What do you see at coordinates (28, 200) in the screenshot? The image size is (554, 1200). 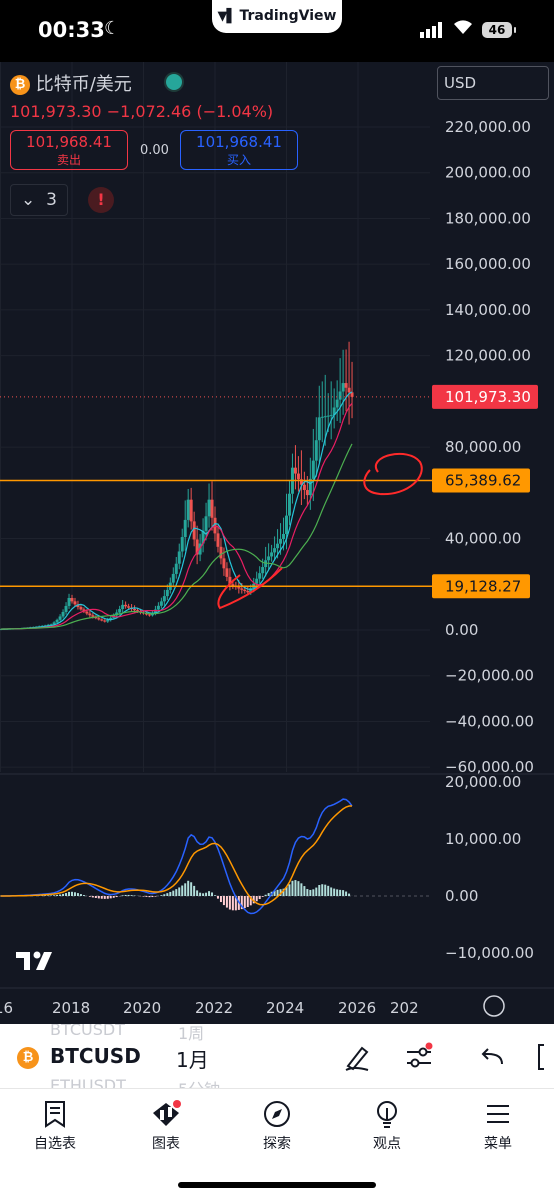 I see `chevron-down-icon: ⌄` at bounding box center [28, 200].